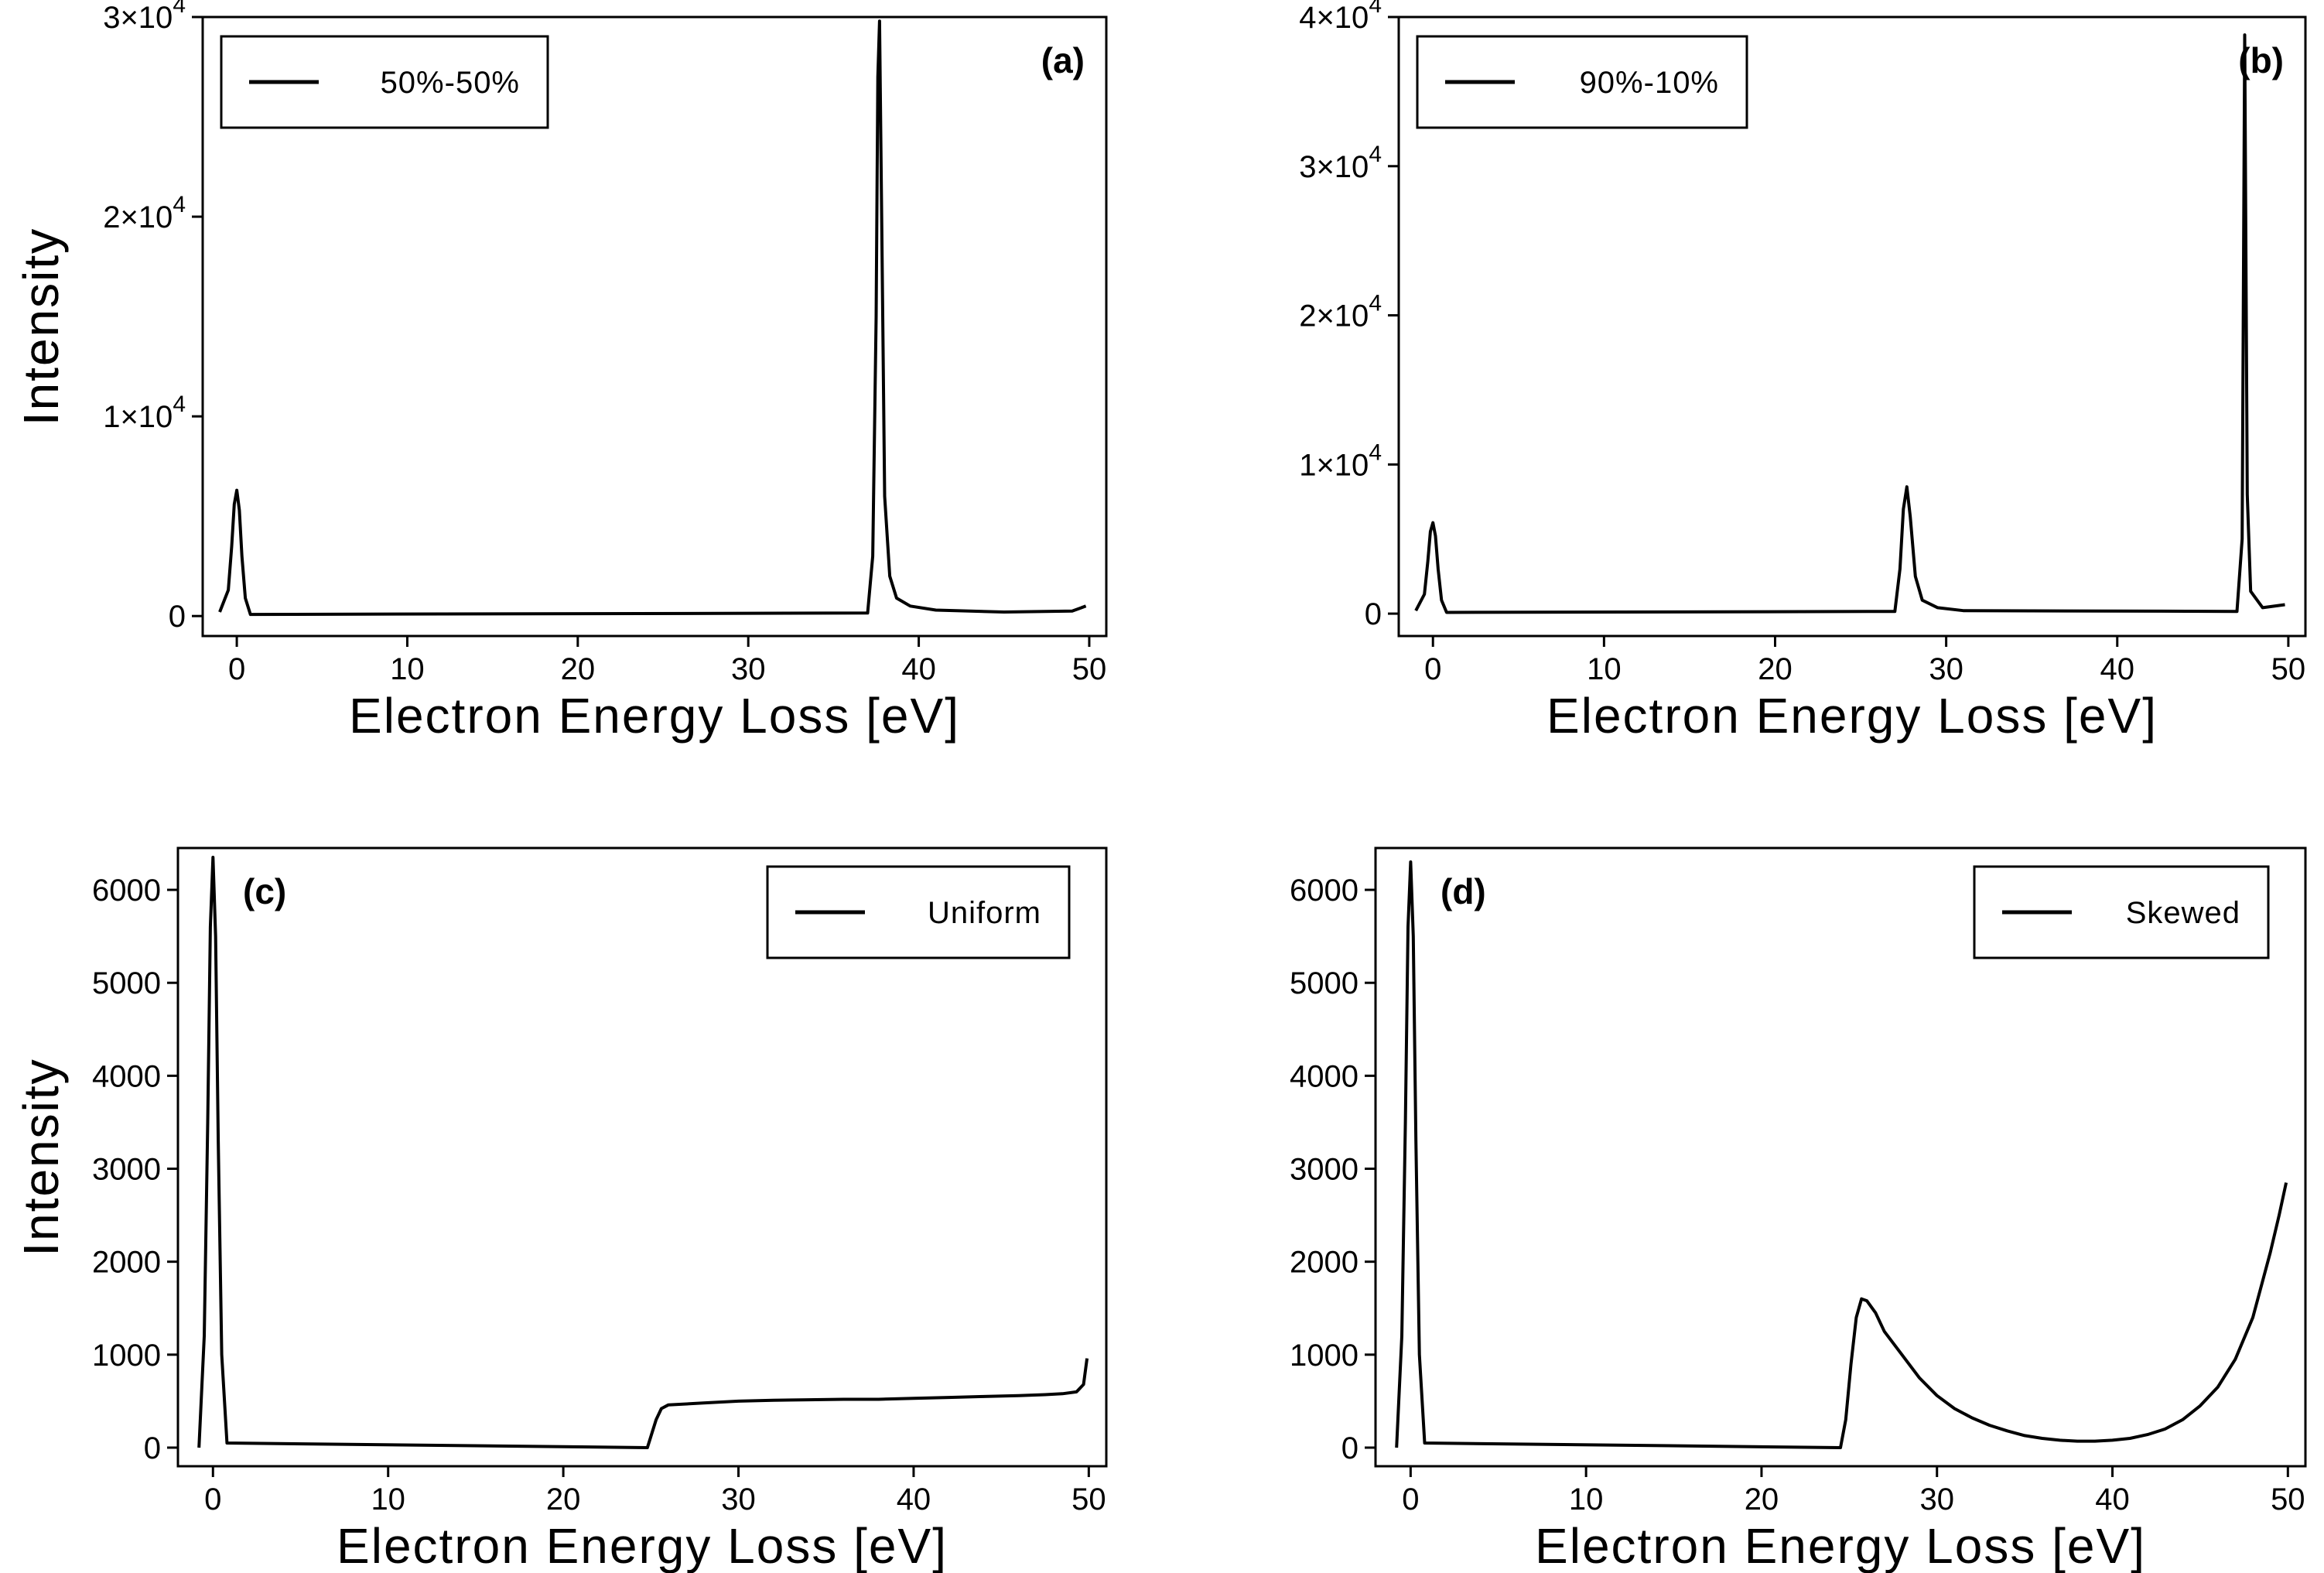 The height and width of the screenshot is (1573, 2324). I want to click on panel-label: (d), so click(1463, 891).